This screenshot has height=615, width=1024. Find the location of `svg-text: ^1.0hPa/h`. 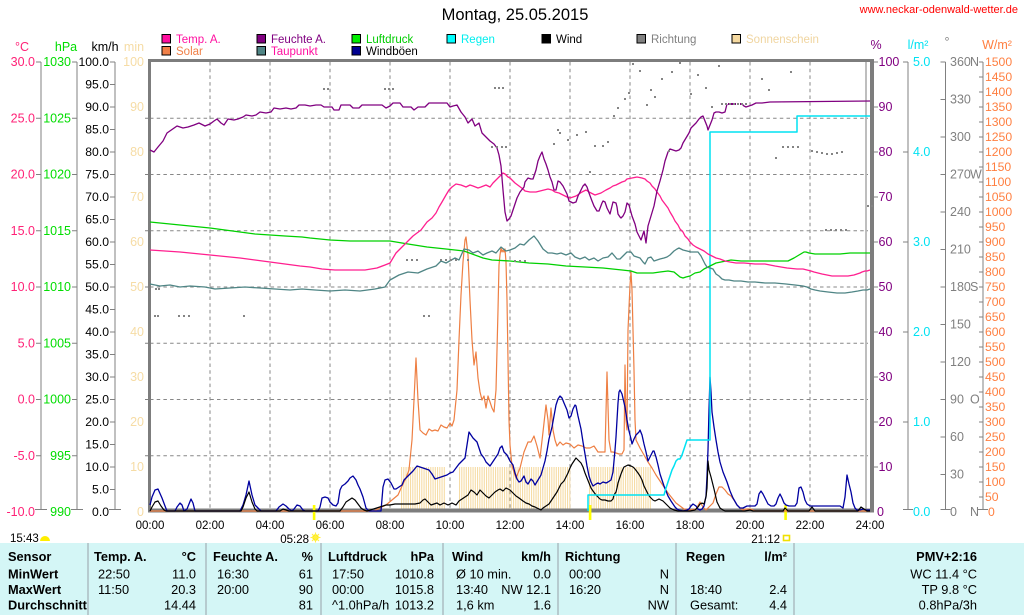

svg-text: ^1.0hPa/h is located at coordinates (360, 605).